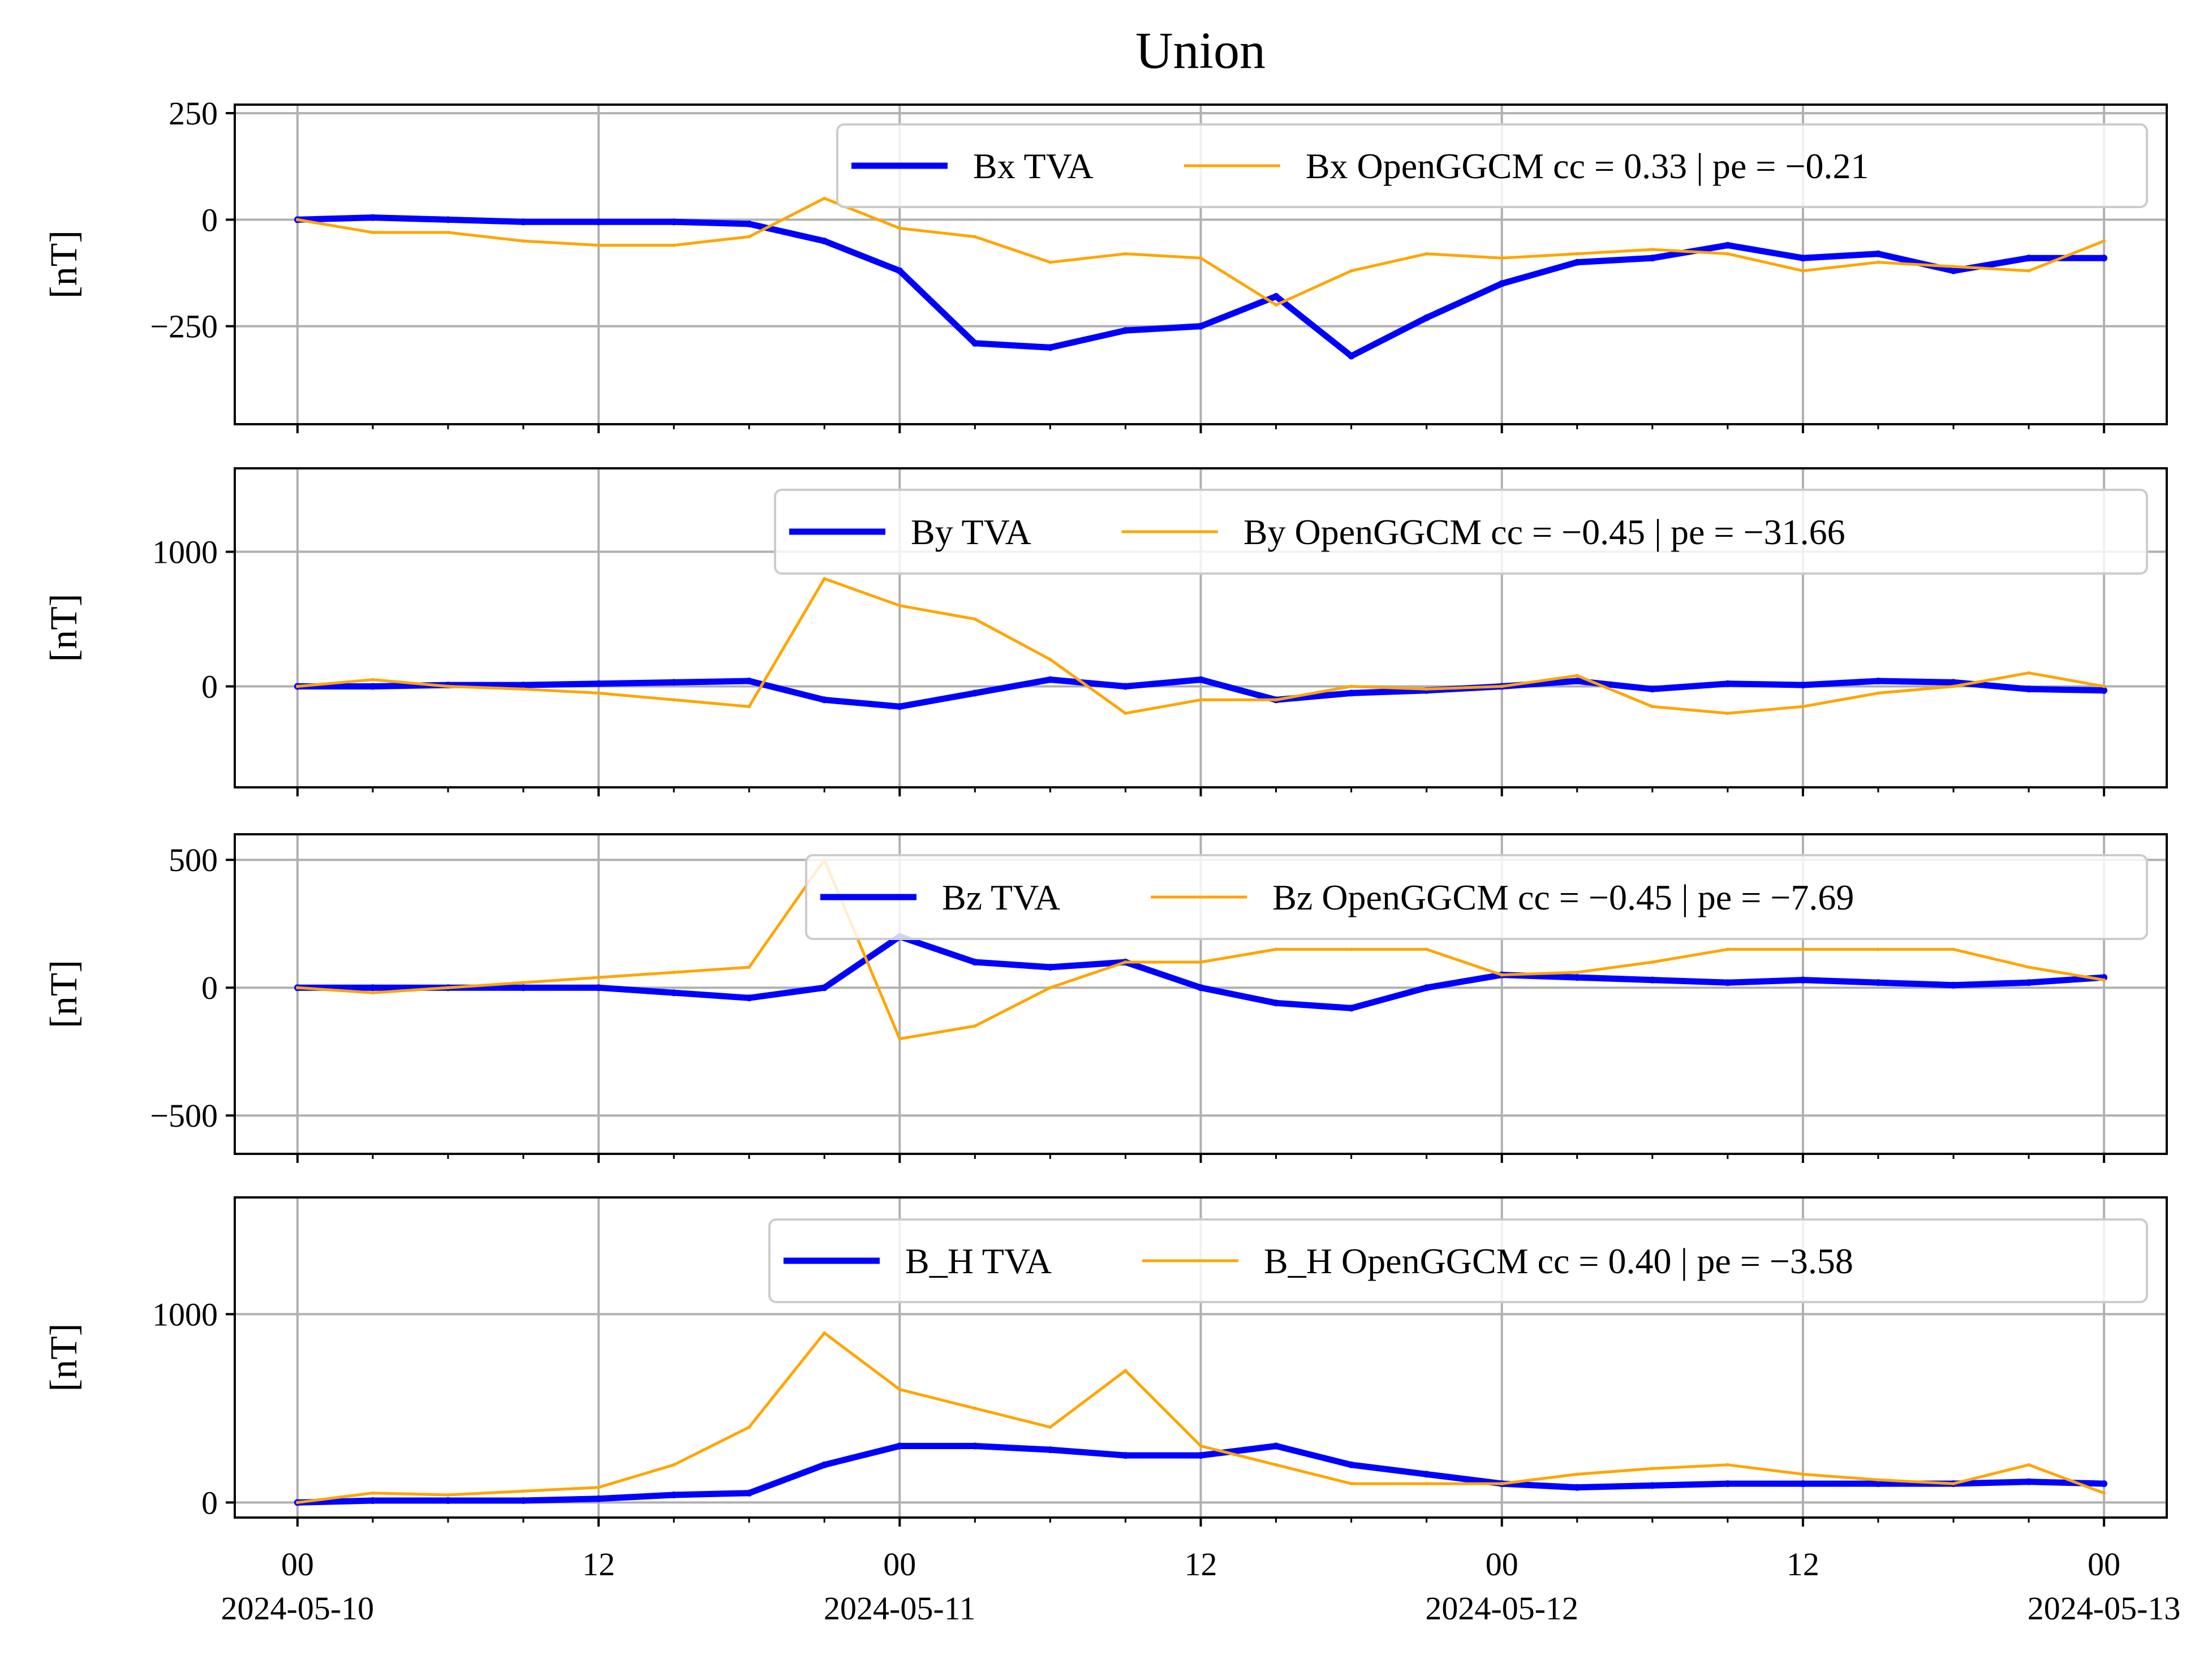 This screenshot has width=2212, height=1668. I want to click on y-tick-label: 0, so click(209, 219).